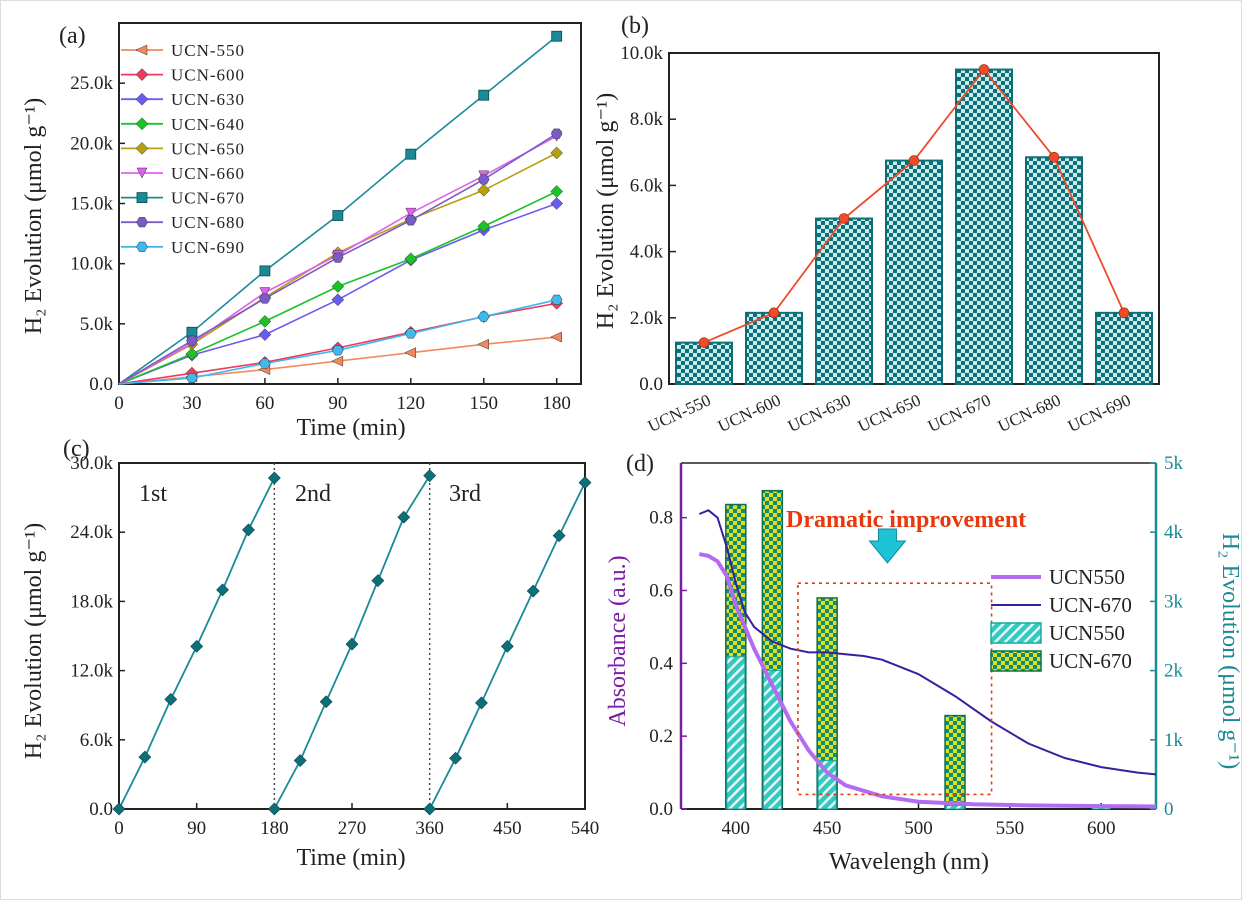 This screenshot has height=901, width=1242. What do you see at coordinates (34, 641) in the screenshot?
I see `panel-c-ylabel: H₂ Evolution (μmol g⁻¹)` at bounding box center [34, 641].